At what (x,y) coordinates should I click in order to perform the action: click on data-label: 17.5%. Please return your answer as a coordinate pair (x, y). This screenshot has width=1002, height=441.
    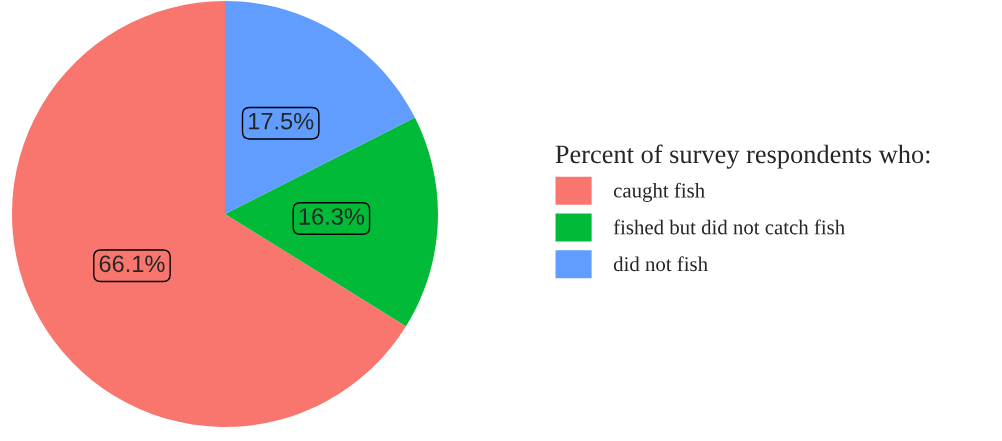
    Looking at the image, I should click on (281, 121).